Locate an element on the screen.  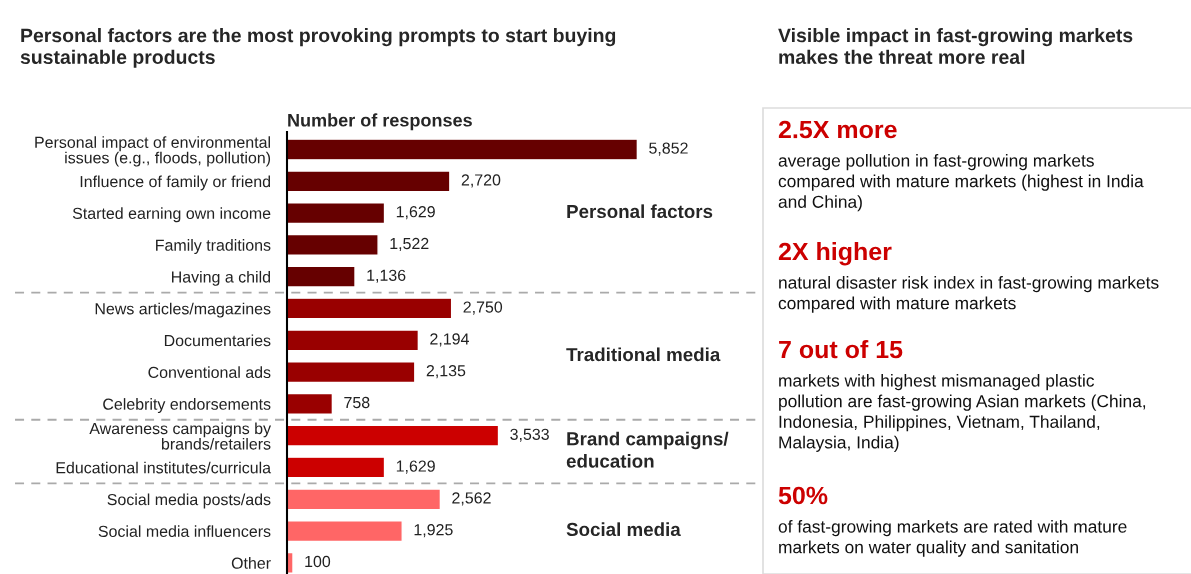
text: markets with highest mismanaged plastic pollution are fast-growing Asian markets (China, Indonesia, Philippines, Vietnam, Thailand, Malaysia, India) is located at coordinates (962, 413).